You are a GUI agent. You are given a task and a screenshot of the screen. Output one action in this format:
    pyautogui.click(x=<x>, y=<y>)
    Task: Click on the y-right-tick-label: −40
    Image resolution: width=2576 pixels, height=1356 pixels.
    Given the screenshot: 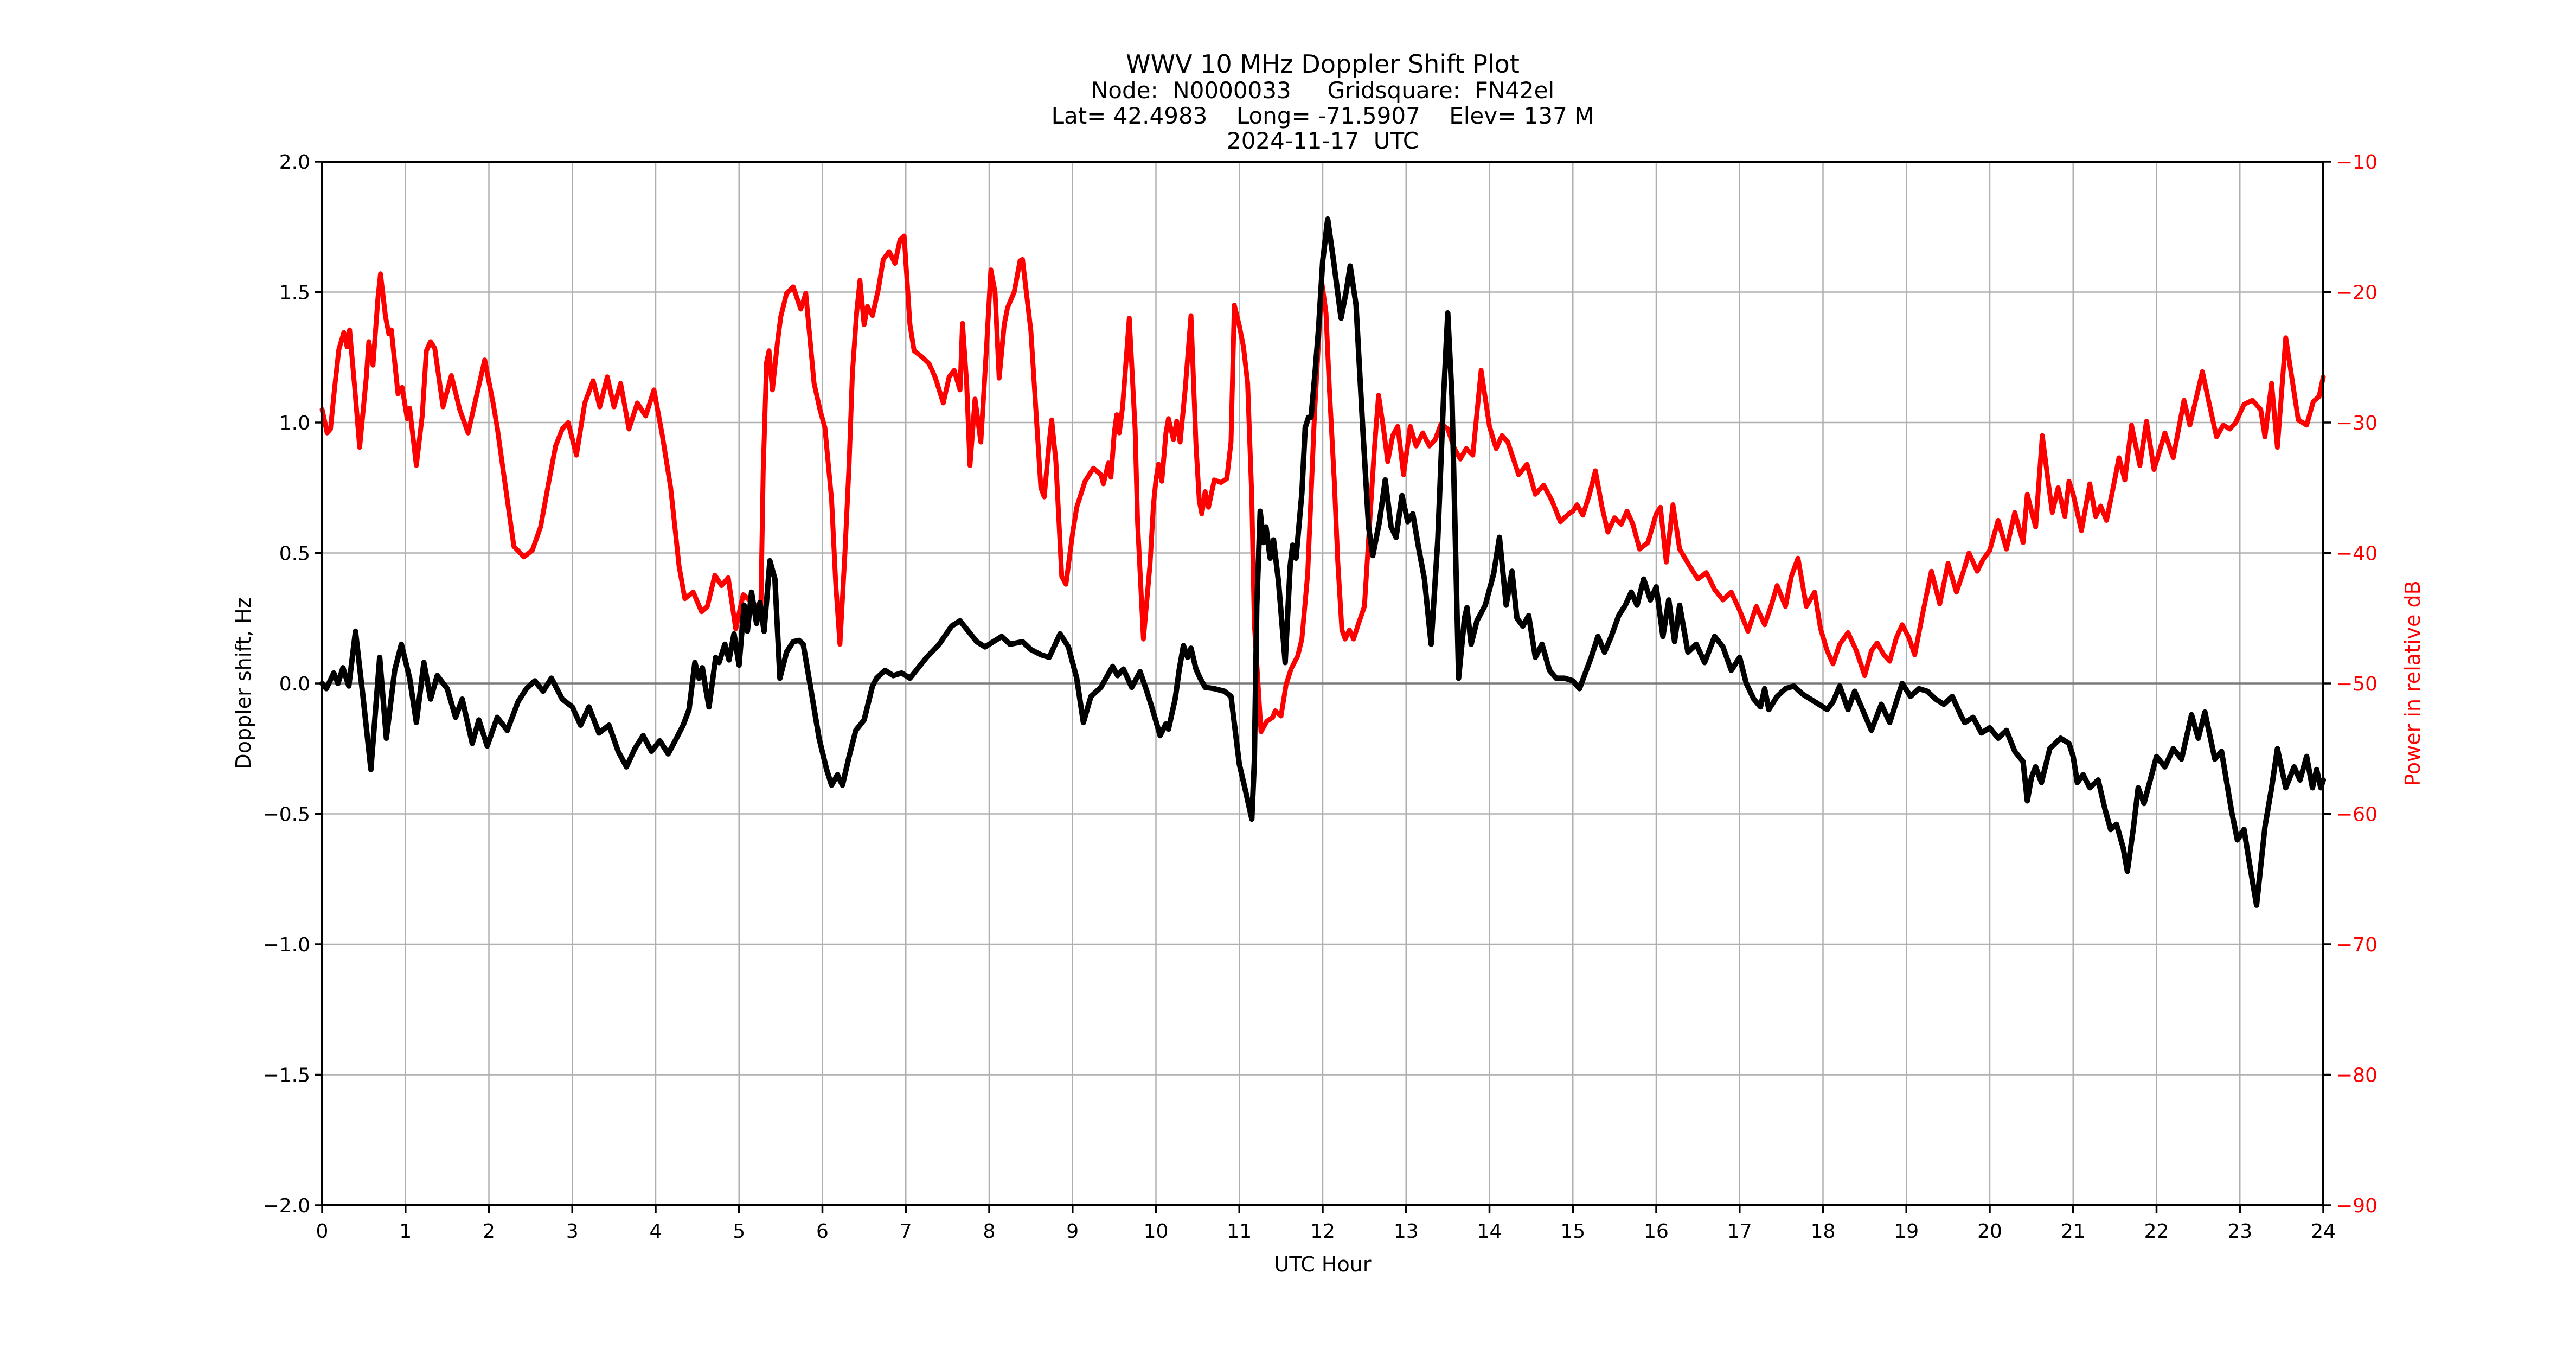 What is the action you would take?
    pyautogui.click(x=2357, y=554)
    